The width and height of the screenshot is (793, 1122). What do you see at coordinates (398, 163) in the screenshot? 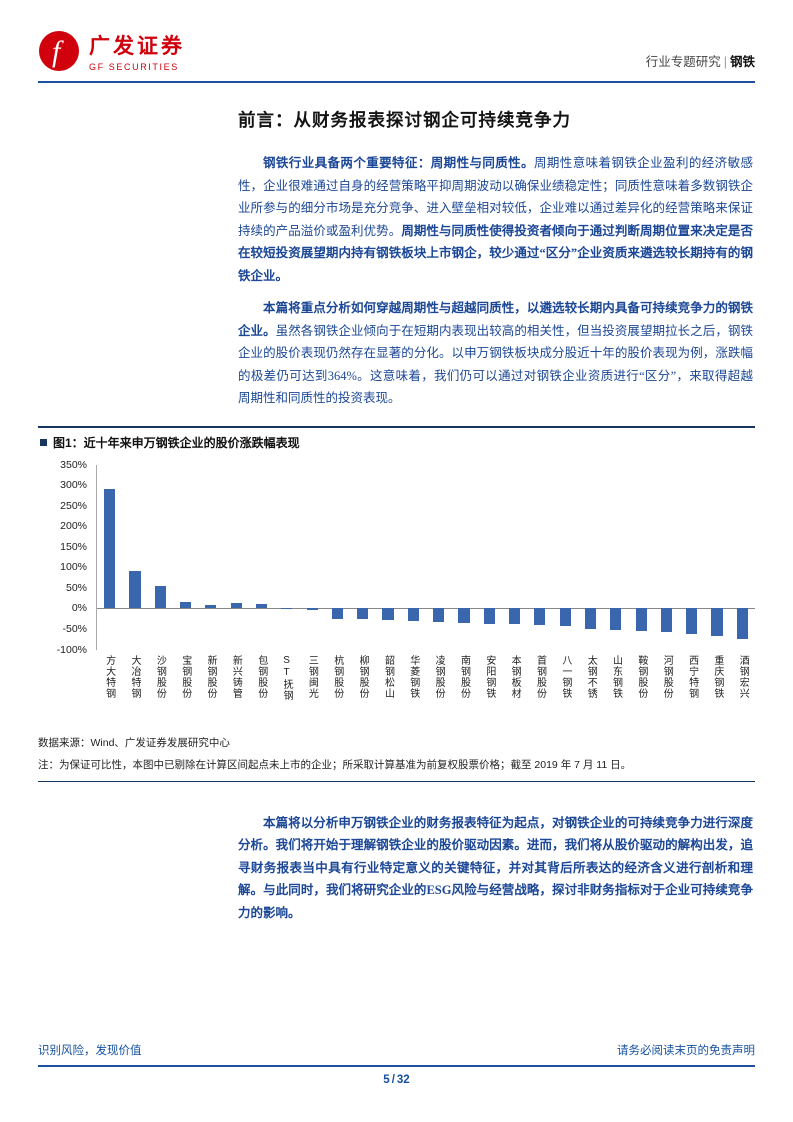
I see `bold-text-run: 钢铁行业具备两个重要特征：周期性与同质性。` at bounding box center [398, 163].